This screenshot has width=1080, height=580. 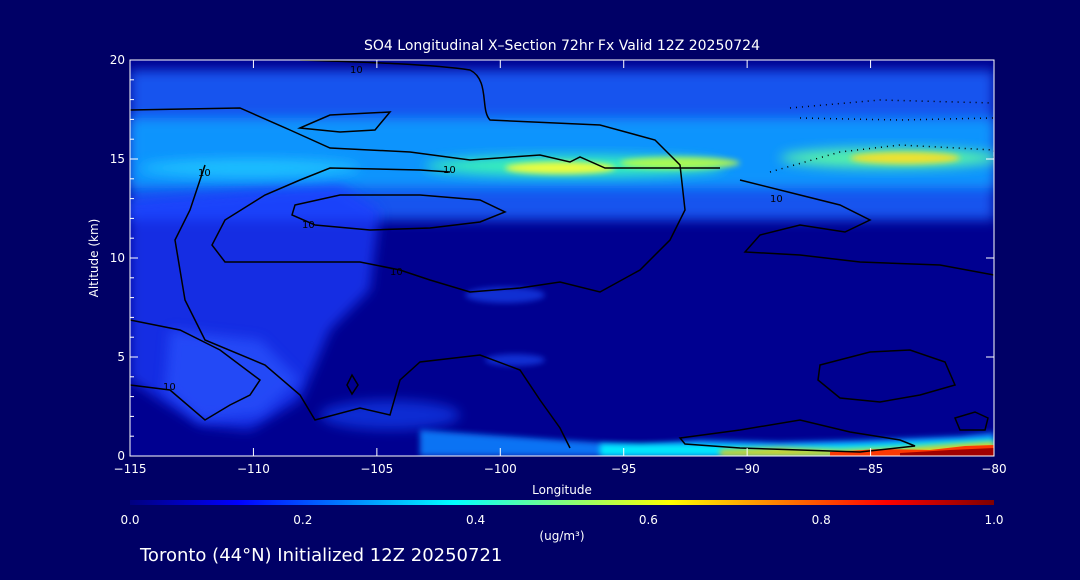 What do you see at coordinates (971, 421) in the screenshot?
I see `contour-small-east` at bounding box center [971, 421].